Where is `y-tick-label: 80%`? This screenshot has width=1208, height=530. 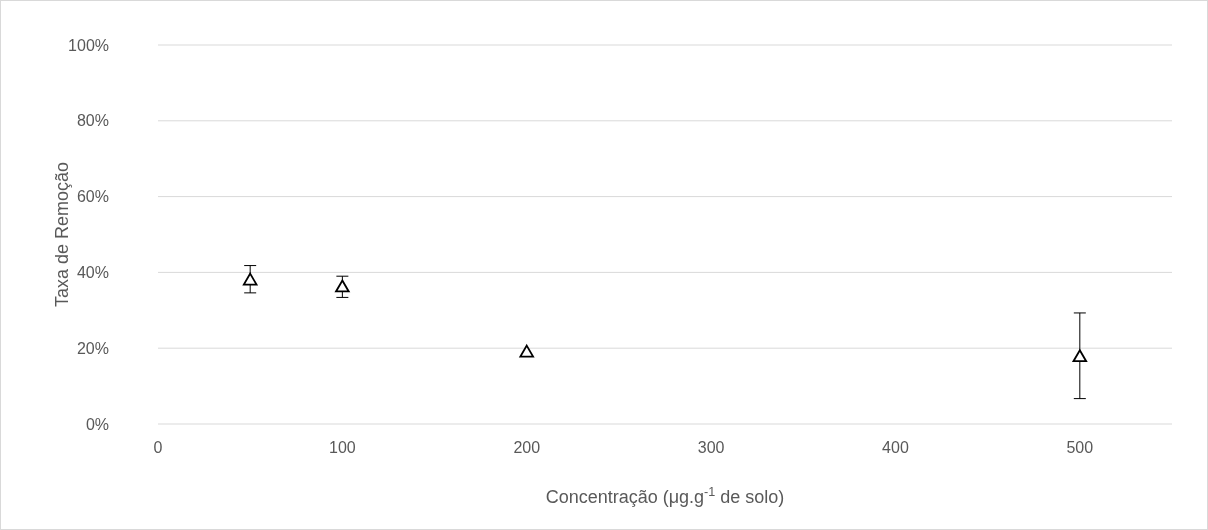 y-tick-label: 80% is located at coordinates (92, 121).